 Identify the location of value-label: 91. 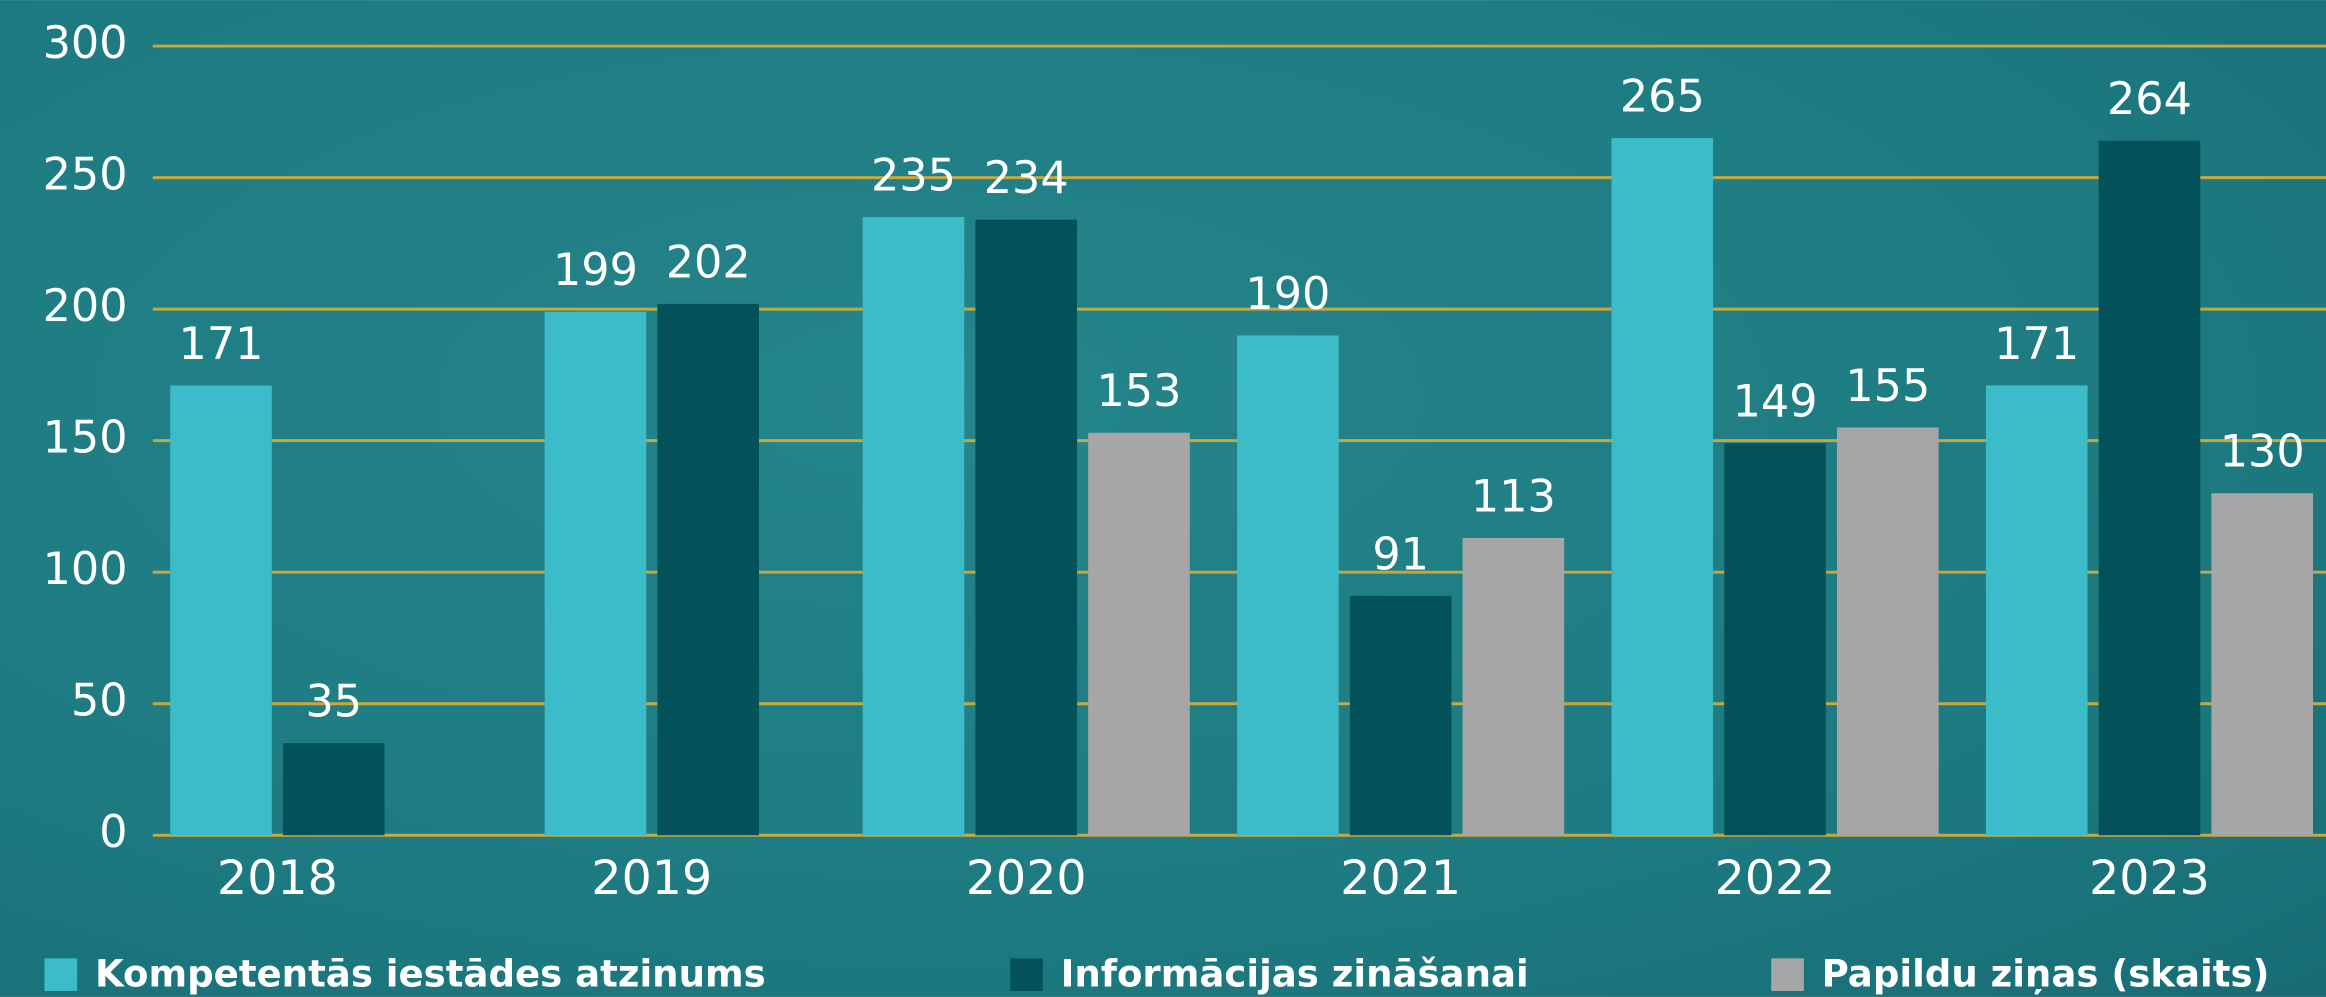
(1400, 554).